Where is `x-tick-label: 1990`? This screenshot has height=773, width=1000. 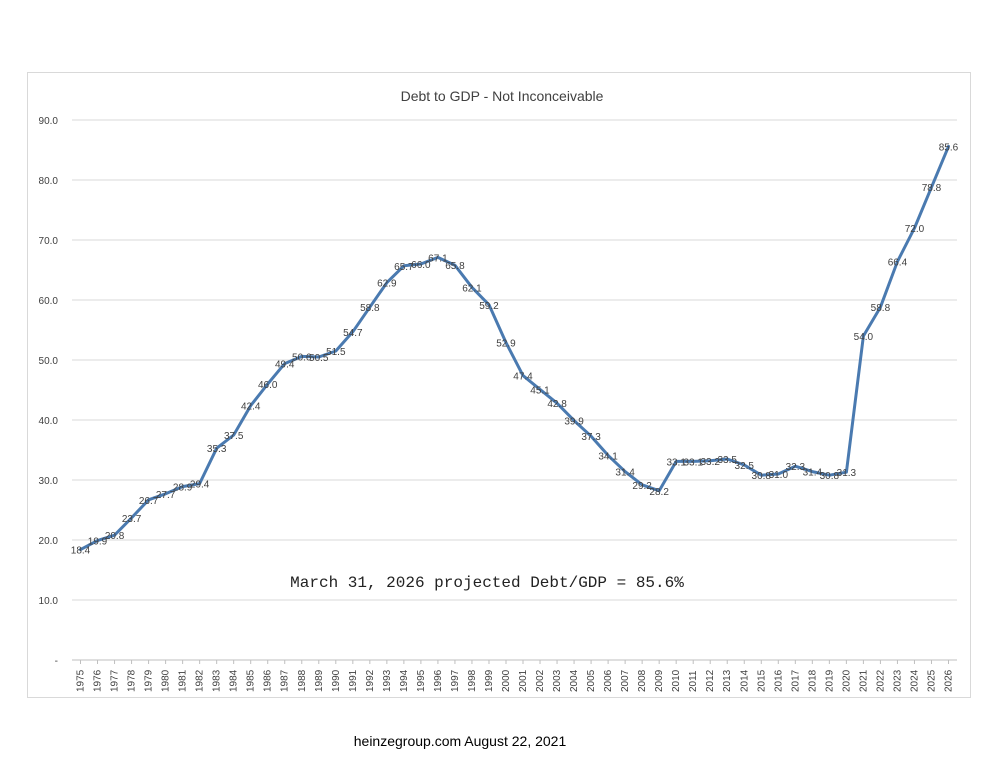 x-tick-label: 1990 is located at coordinates (336, 680).